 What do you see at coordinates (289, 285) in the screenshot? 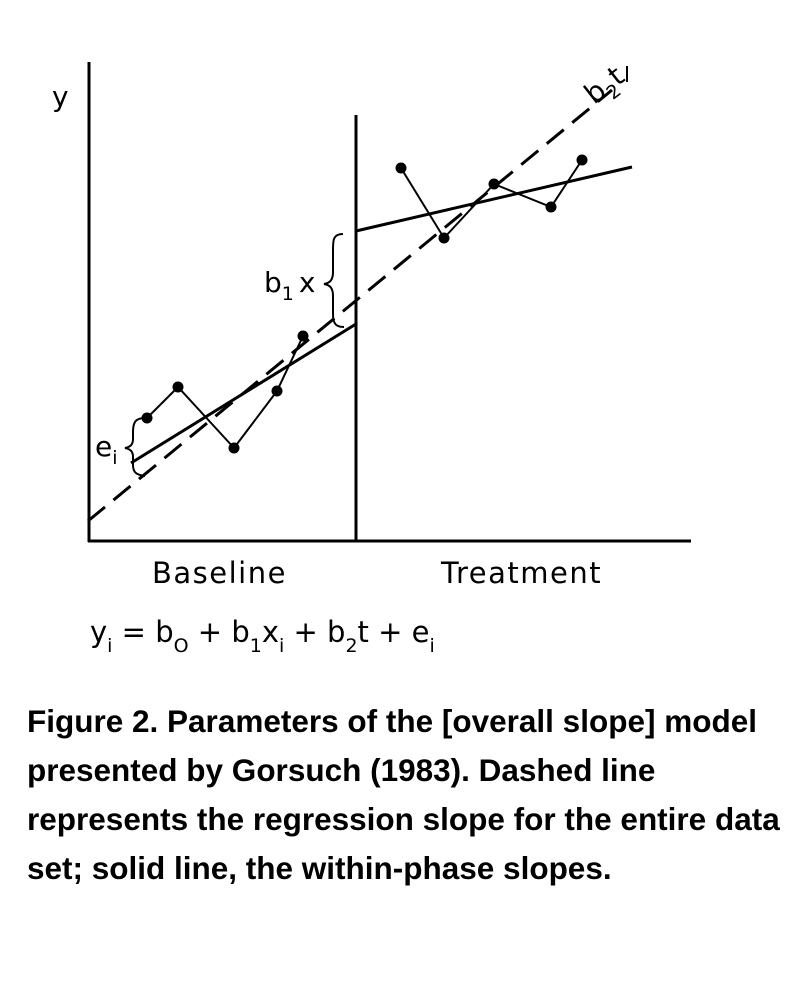
I see `b1x-label: b1 x` at bounding box center [289, 285].